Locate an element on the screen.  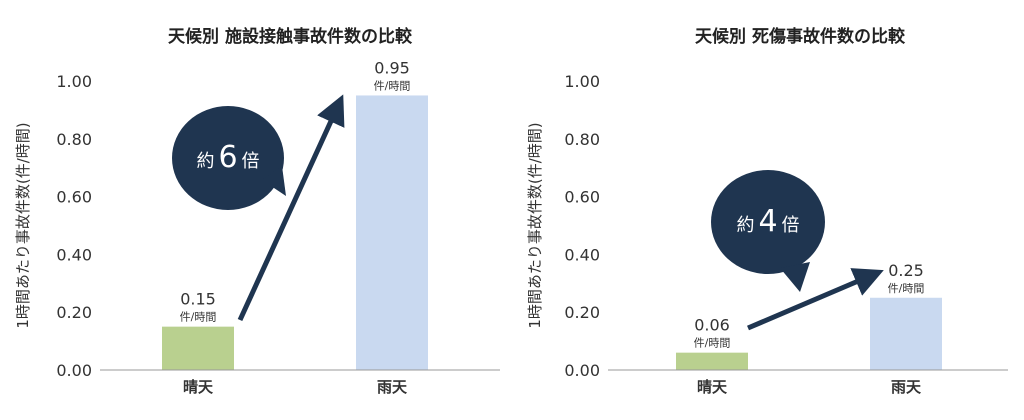
data-label: 0.95 is located at coordinates (392, 67).